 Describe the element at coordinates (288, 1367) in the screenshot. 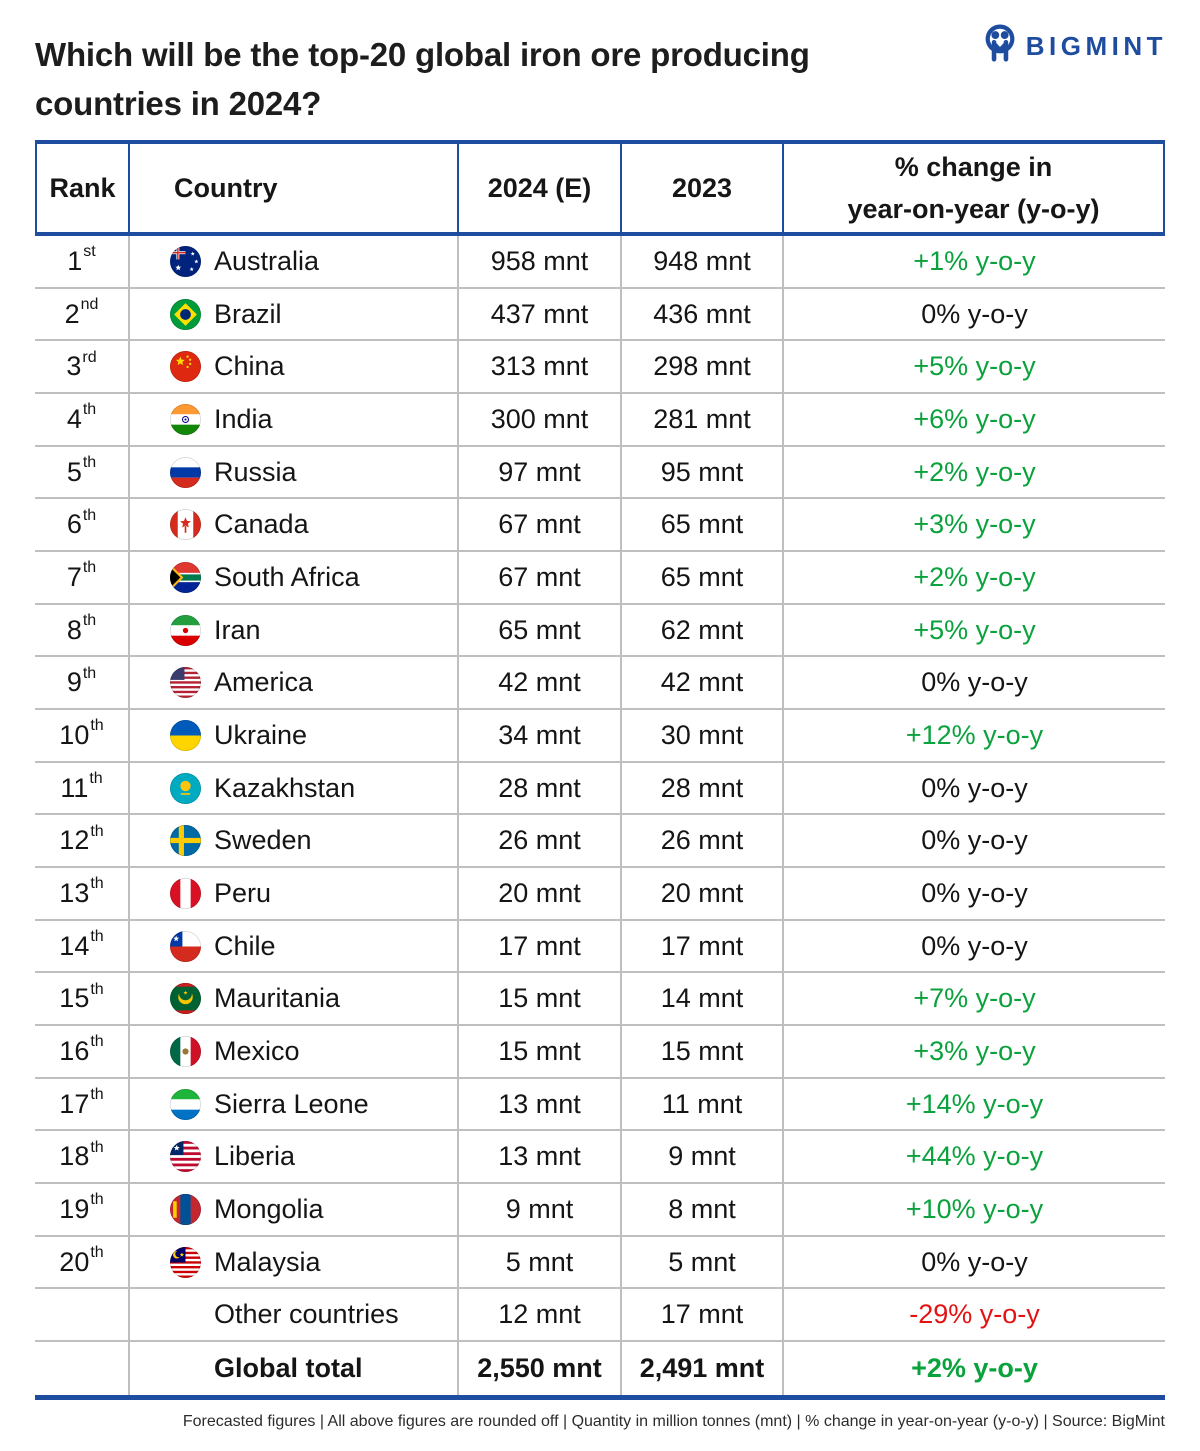

I see `country-name: Global total` at that location.